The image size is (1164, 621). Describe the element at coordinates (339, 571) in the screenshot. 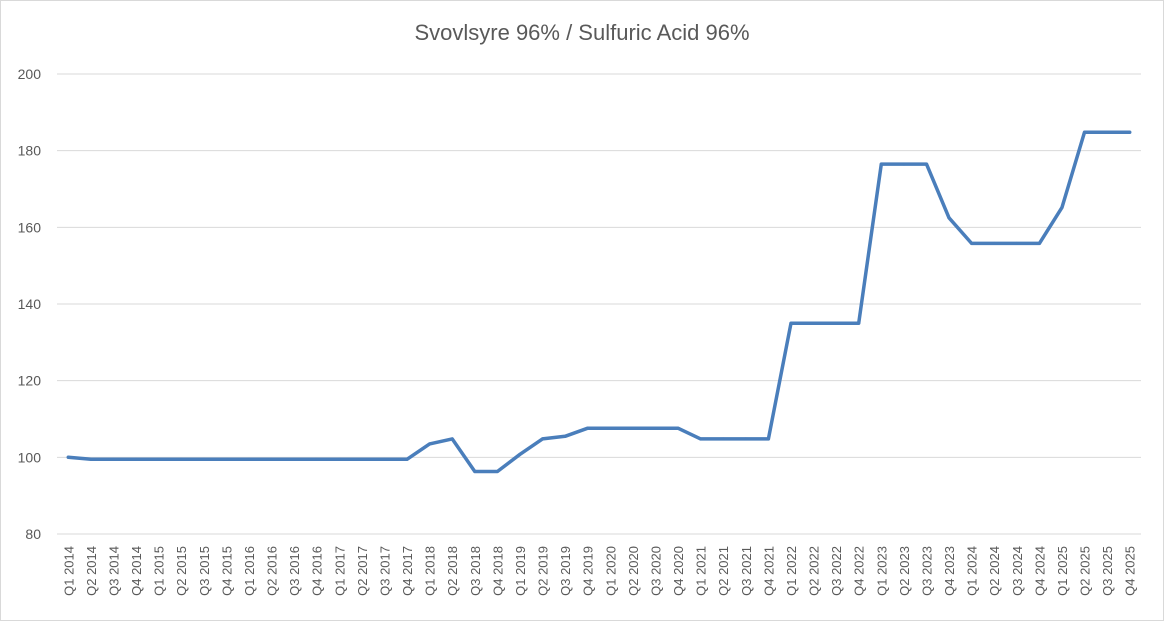

I see `x-tick-label: Q1 2017` at that location.